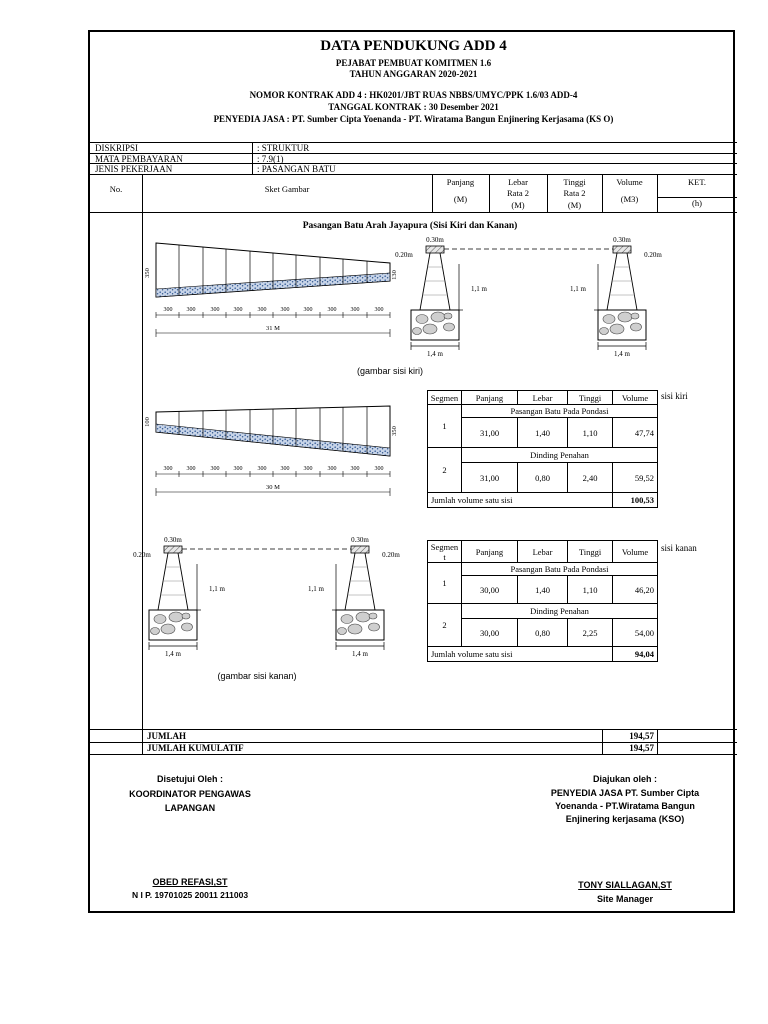 The height and width of the screenshot is (1024, 768). Describe the element at coordinates (296, 169) in the screenshot. I see `info-value: : PASANGAN BATU` at that location.